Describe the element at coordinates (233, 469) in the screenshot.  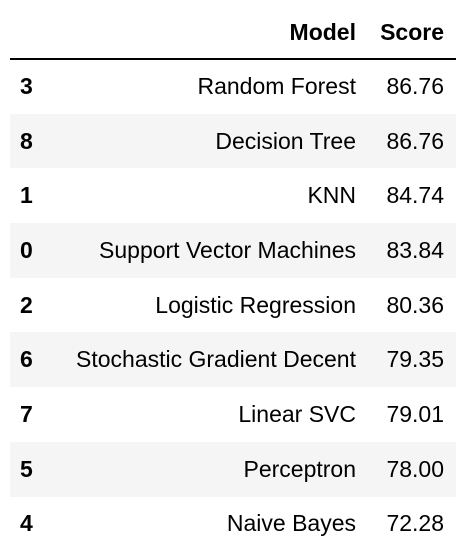
I see `table-row: 5 Perceptron 78.00` at that location.